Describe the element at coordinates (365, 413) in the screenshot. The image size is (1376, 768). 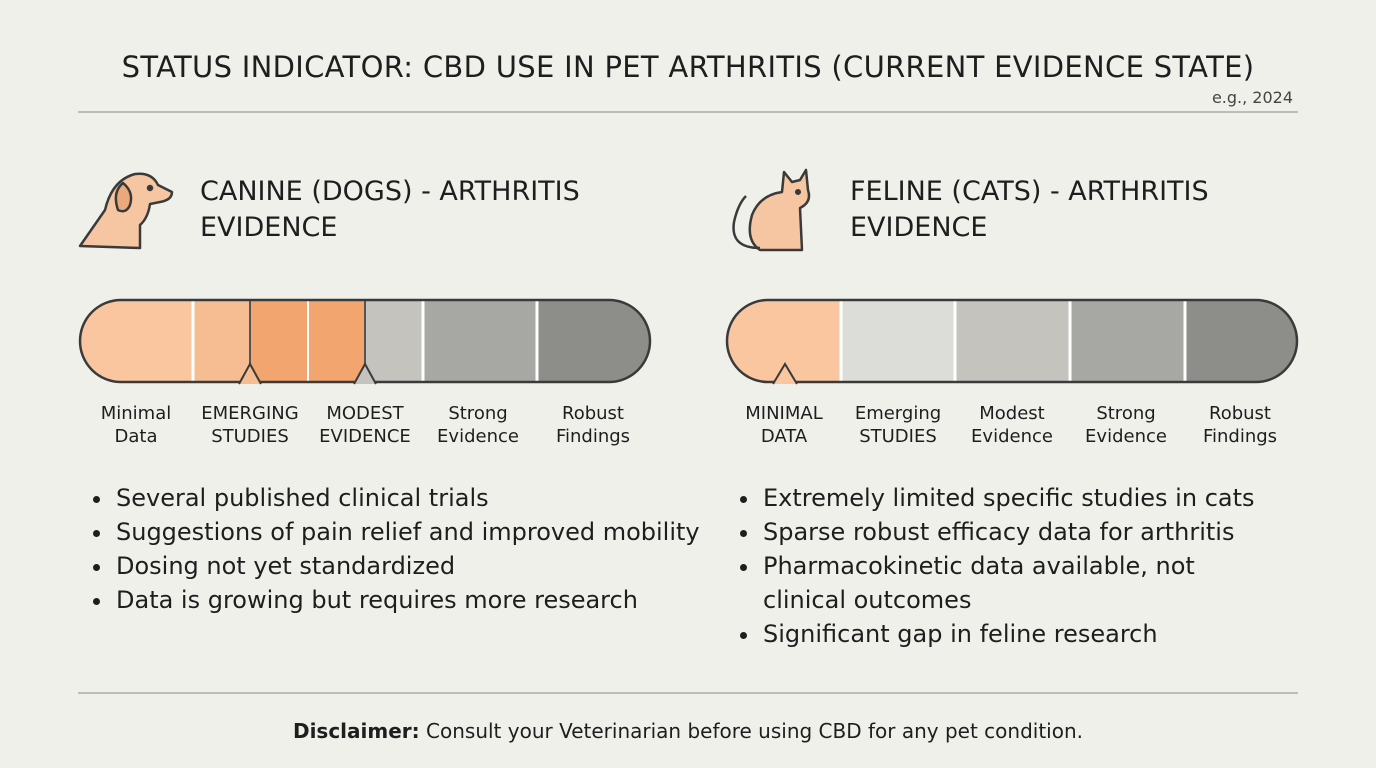
I see `level-label-line: MODEST` at that location.